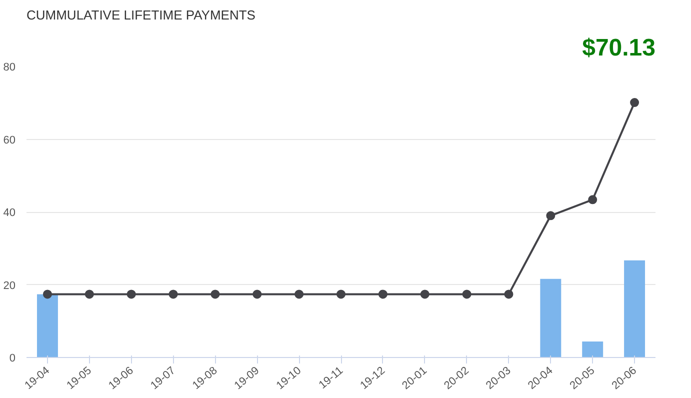  Describe the element at coordinates (619, 48) in the screenshot. I see `text: $70.13` at that location.